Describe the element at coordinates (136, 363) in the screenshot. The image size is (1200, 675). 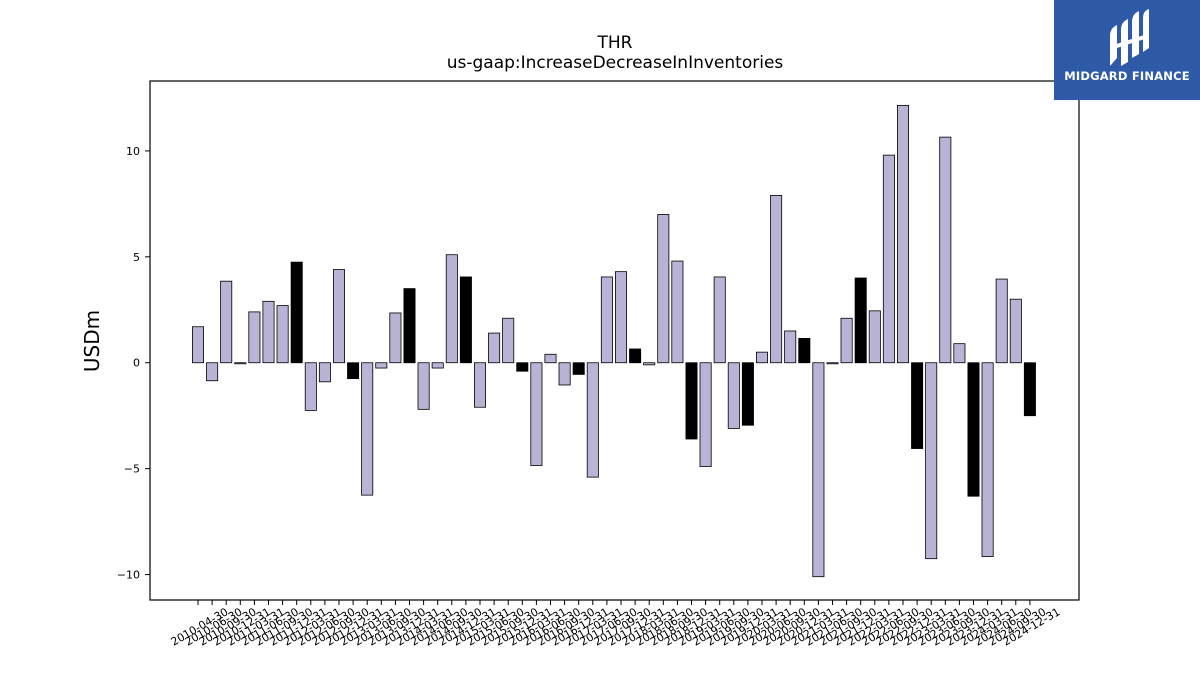
I see `y-tick-label: 0` at that location.